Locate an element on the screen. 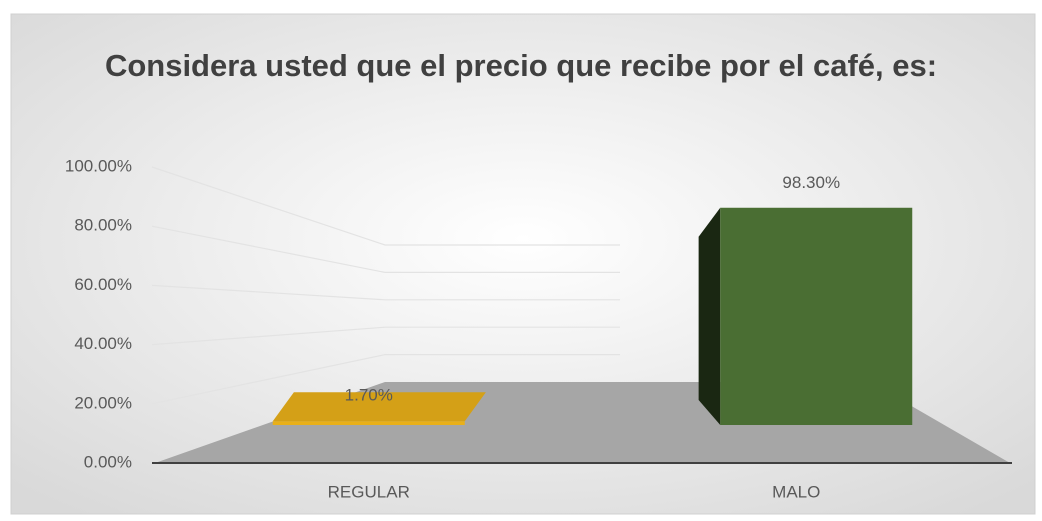 This screenshot has width=1042, height=521. y-tick-label: 60.00% is located at coordinates (103, 284).